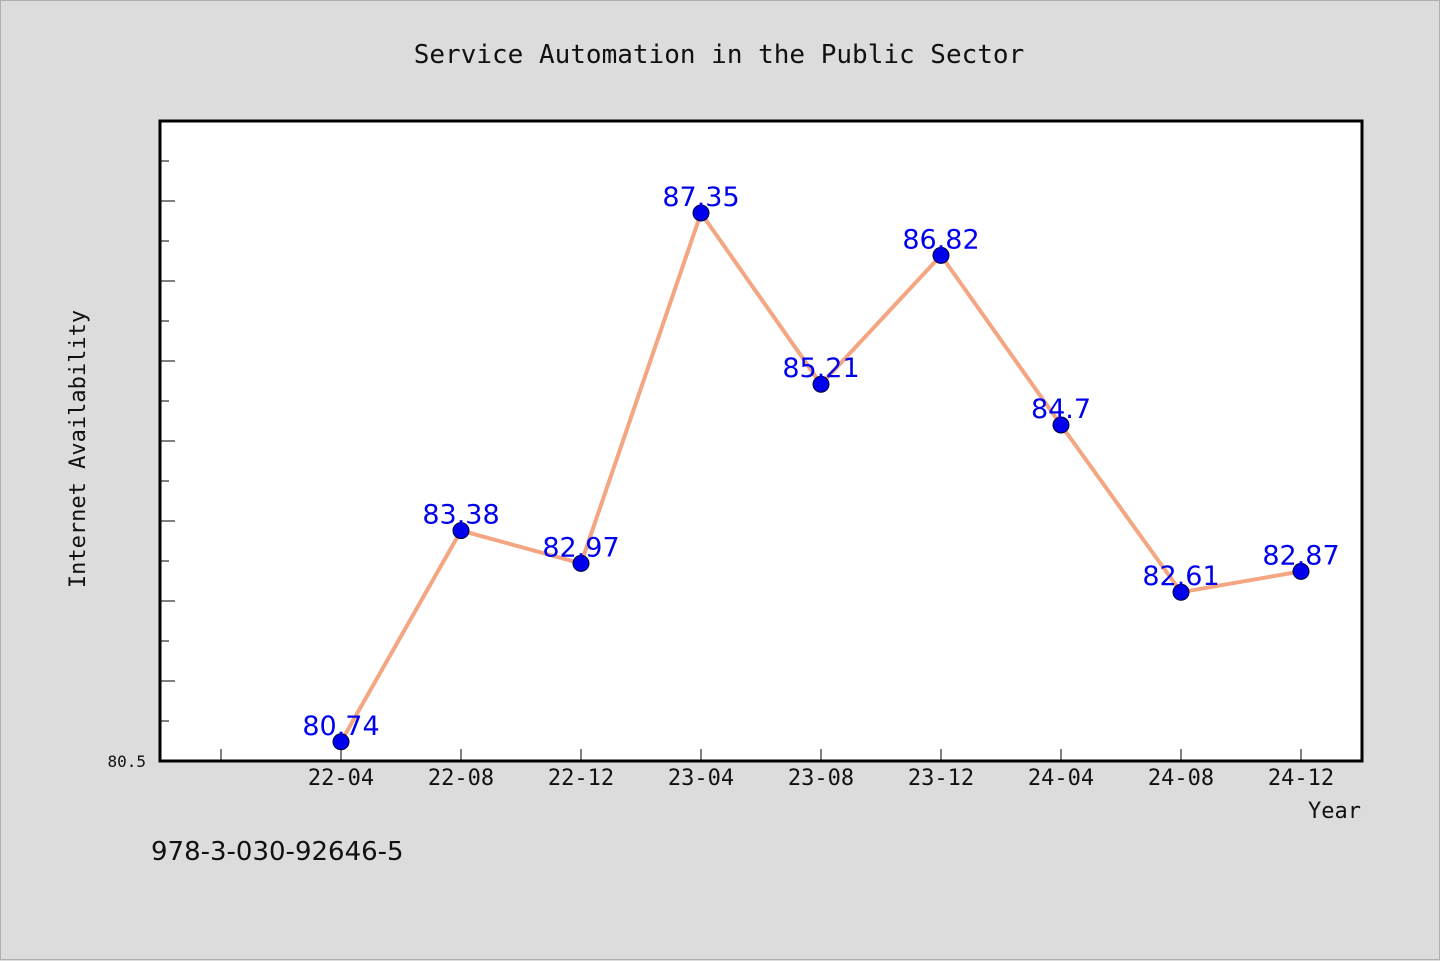 The height and width of the screenshot is (961, 1440). What do you see at coordinates (1334, 811) in the screenshot?
I see `x-axis-label: Year` at bounding box center [1334, 811].